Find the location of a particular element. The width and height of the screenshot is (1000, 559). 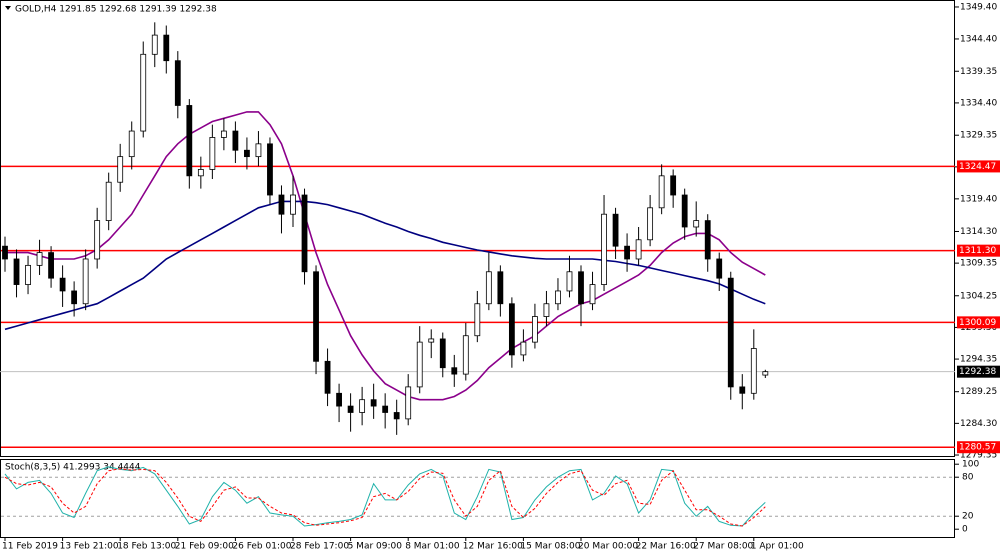

menu-triangle is located at coordinates (8, 8).